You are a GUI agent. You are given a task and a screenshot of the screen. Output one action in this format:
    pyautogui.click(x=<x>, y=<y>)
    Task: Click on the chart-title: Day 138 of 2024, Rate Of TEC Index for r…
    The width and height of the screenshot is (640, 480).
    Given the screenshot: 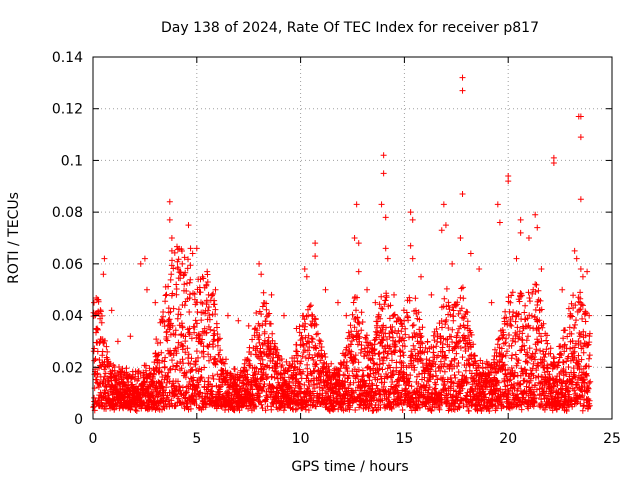 What is the action you would take?
    pyautogui.click(x=350, y=28)
    